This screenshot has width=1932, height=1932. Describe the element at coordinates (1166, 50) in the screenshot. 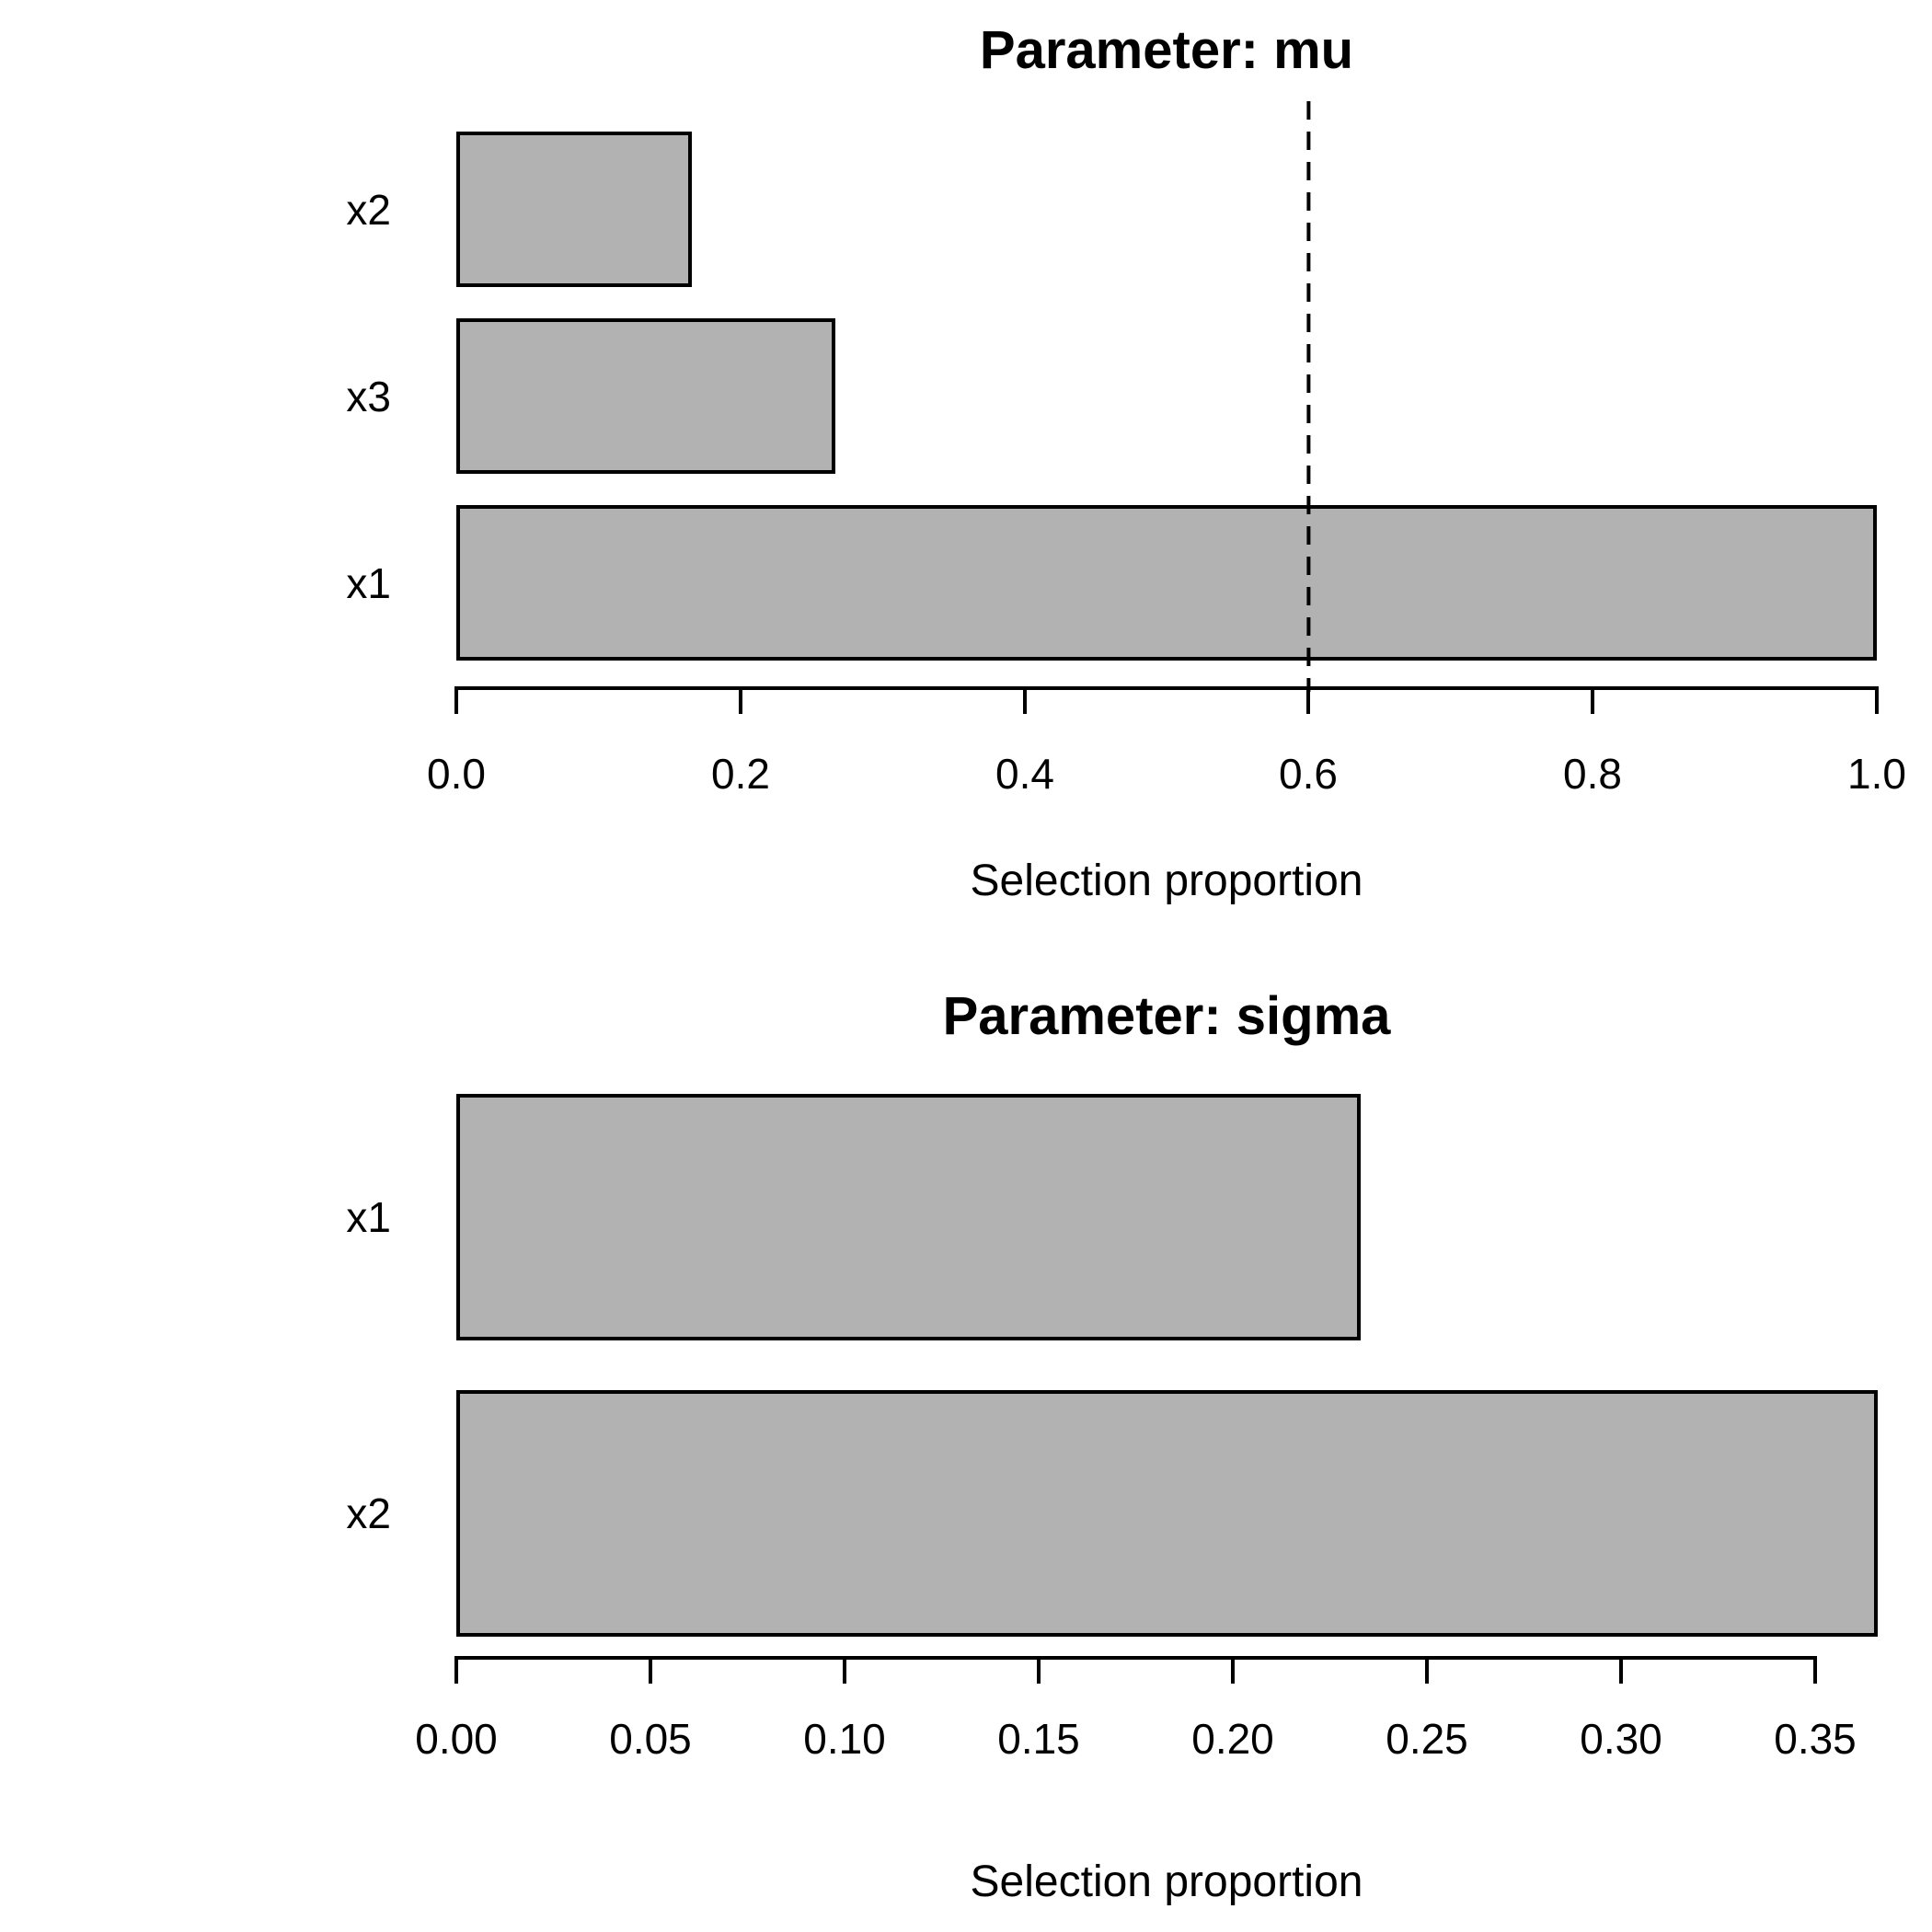

I see `chart-title: Parameter: mu` at that location.